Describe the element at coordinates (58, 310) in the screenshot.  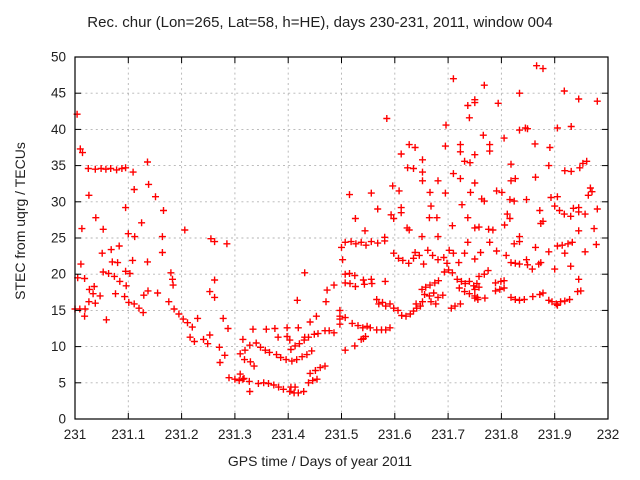
I see `y-tick-label: 15` at that location.